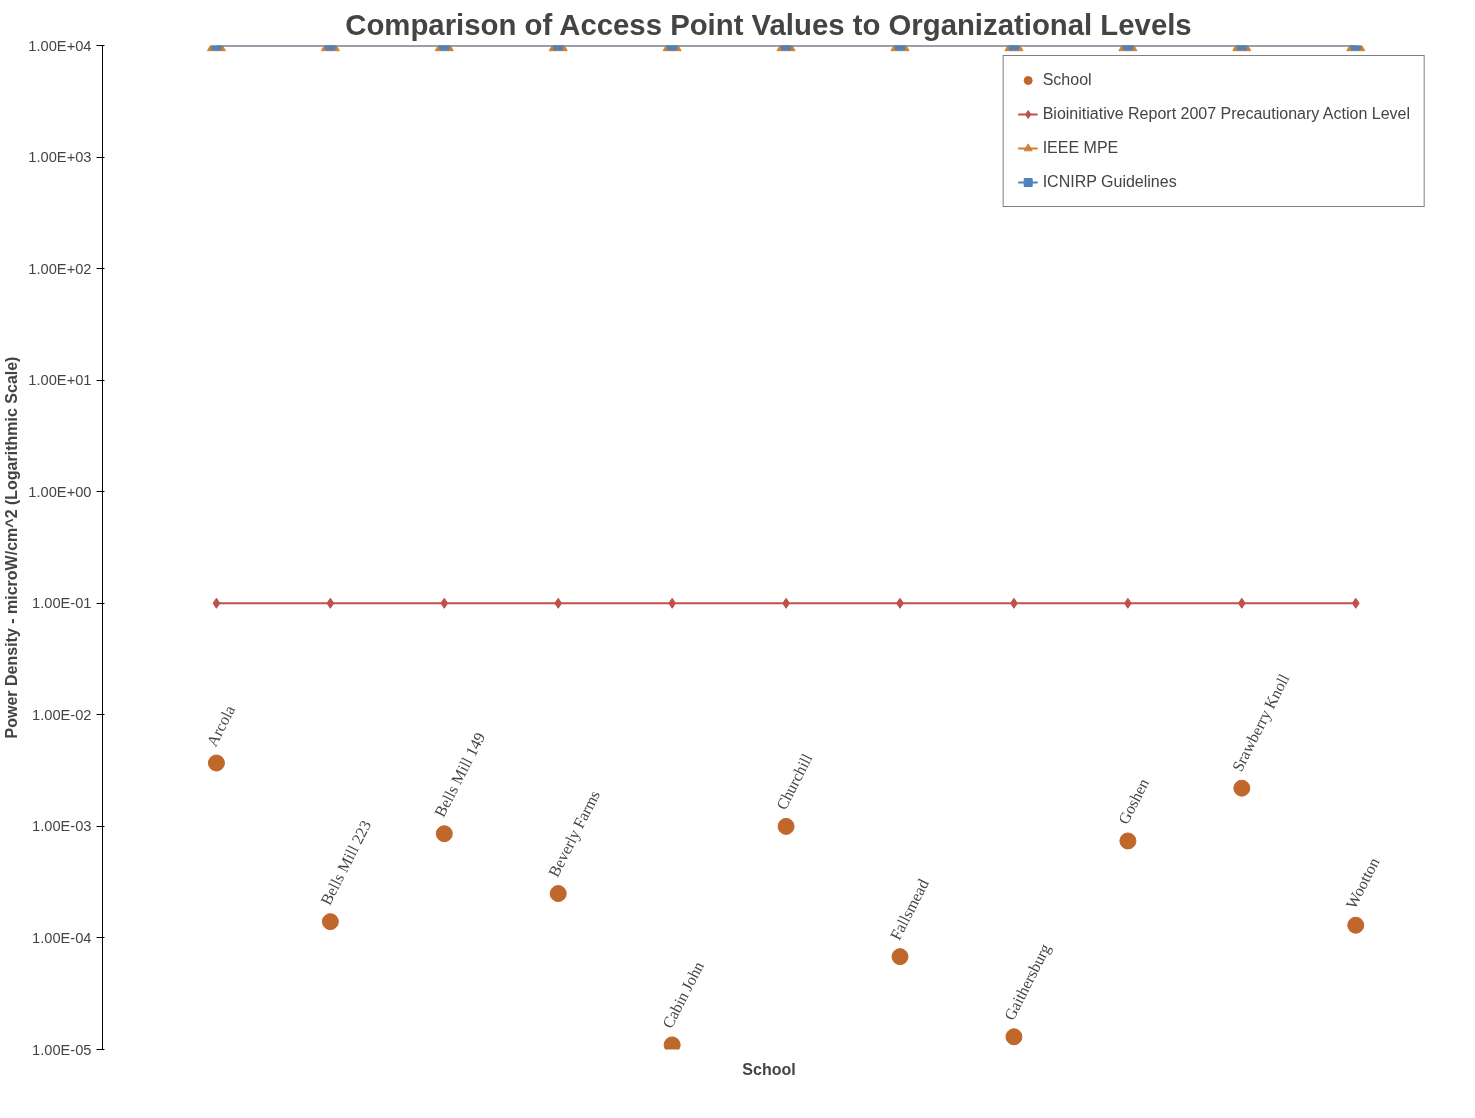 This screenshot has width=1475, height=1118. Describe the element at coordinates (60, 380) in the screenshot. I see `y-tick-label: 1.00E+01` at that location.